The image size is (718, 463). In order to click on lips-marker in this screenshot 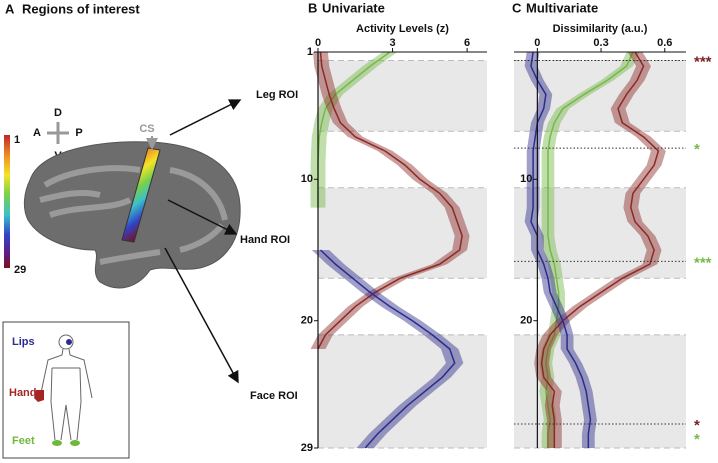, I will do `click(69, 342)`.